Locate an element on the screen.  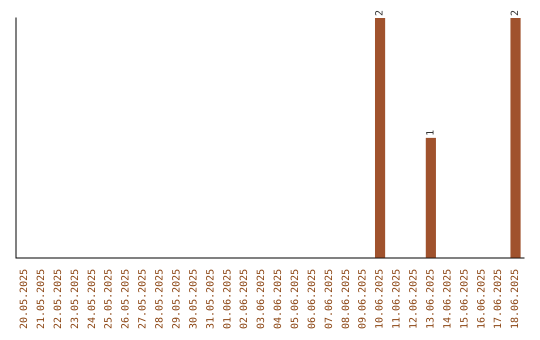
x-tick-label: 26.05.2025 is located at coordinates (126, 299).